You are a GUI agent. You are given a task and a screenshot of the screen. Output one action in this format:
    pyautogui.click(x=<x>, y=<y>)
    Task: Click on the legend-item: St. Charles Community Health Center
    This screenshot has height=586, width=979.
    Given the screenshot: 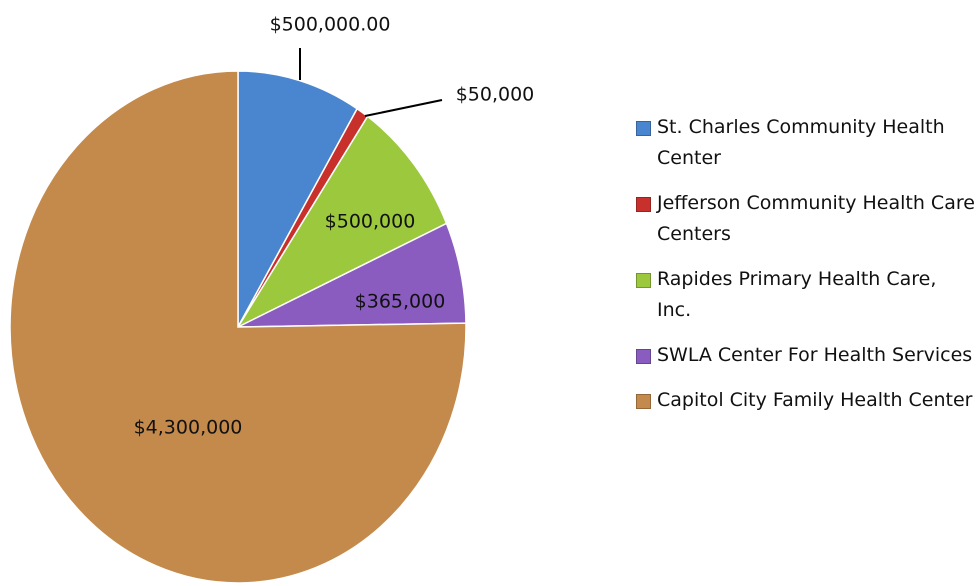 What is the action you would take?
    pyautogui.click(x=806, y=143)
    